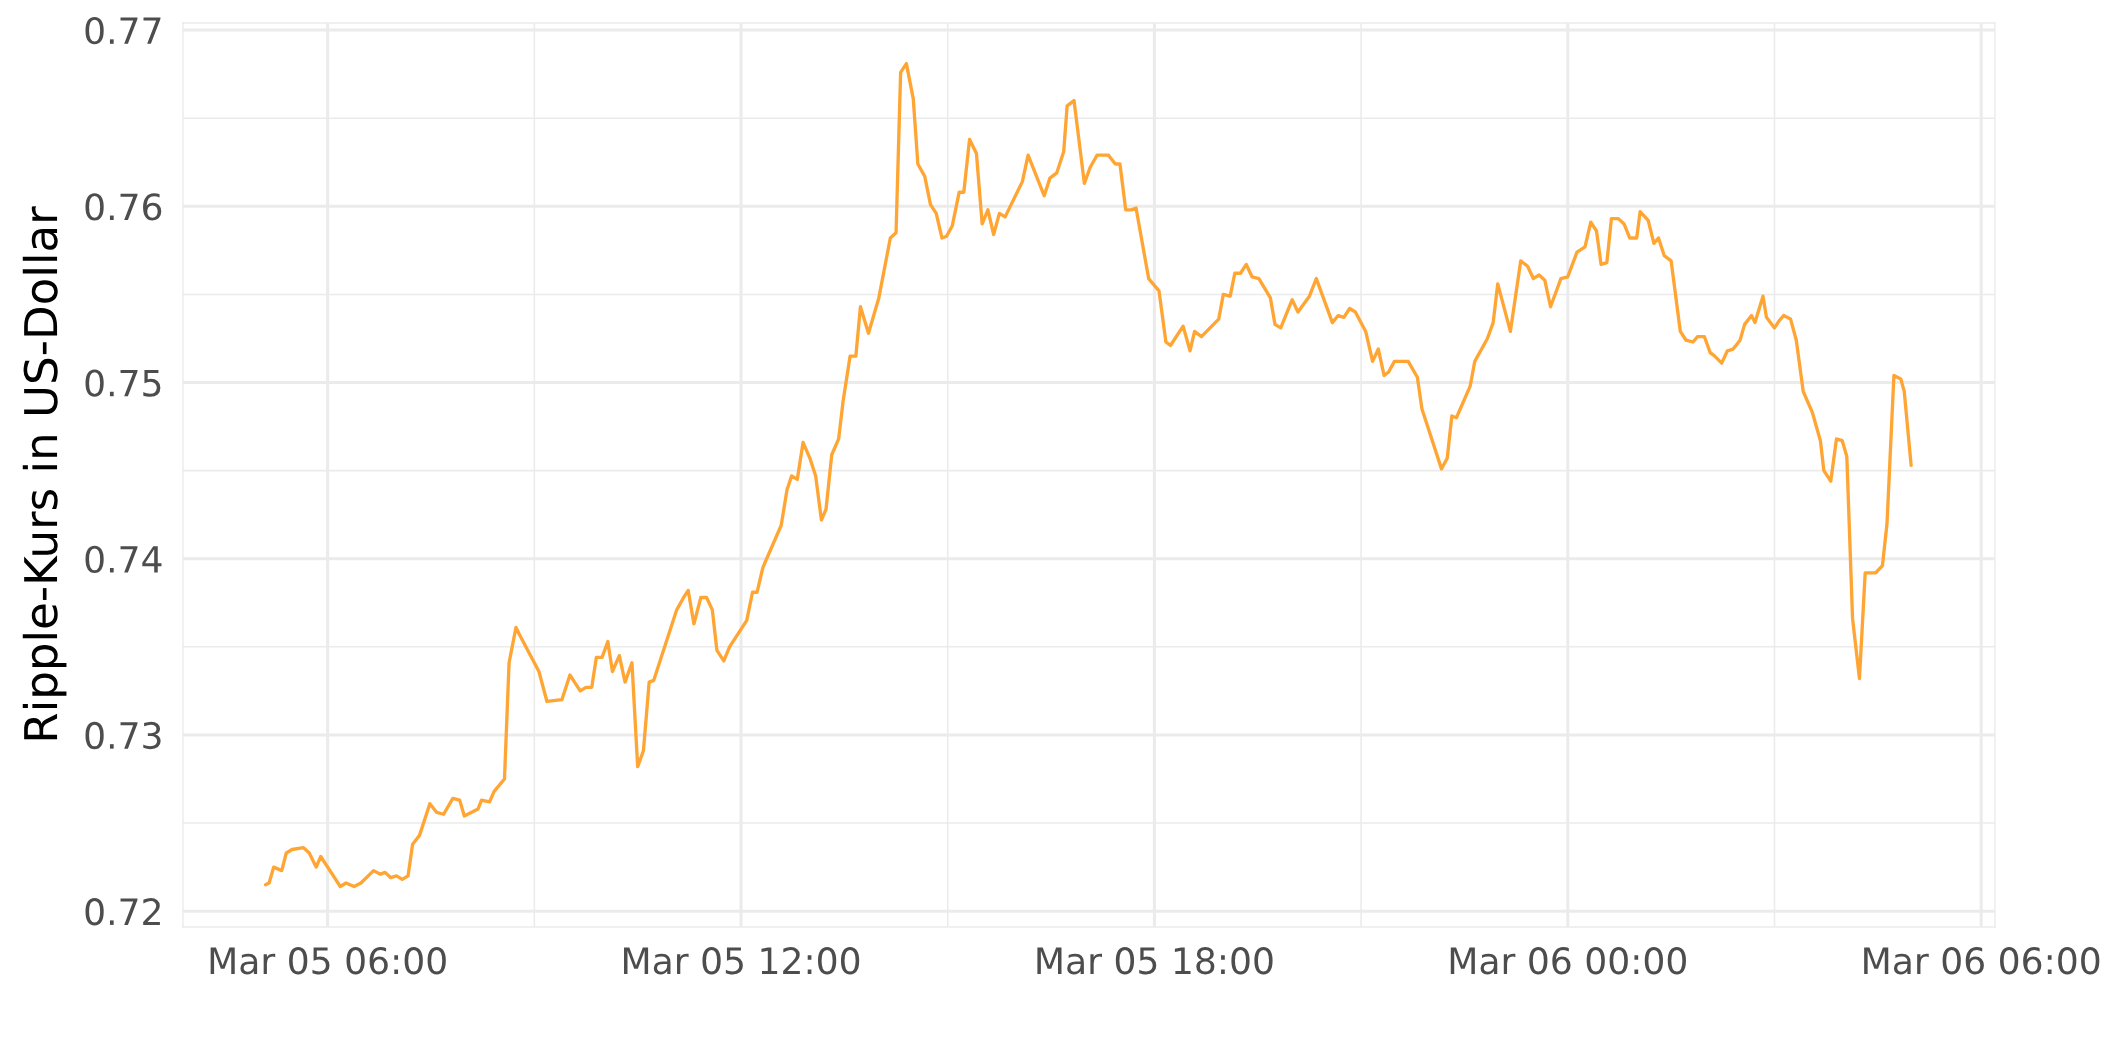 The image size is (2125, 1062). Describe the element at coordinates (123, 735) in the screenshot. I see `y-tick-label: 0.73` at that location.